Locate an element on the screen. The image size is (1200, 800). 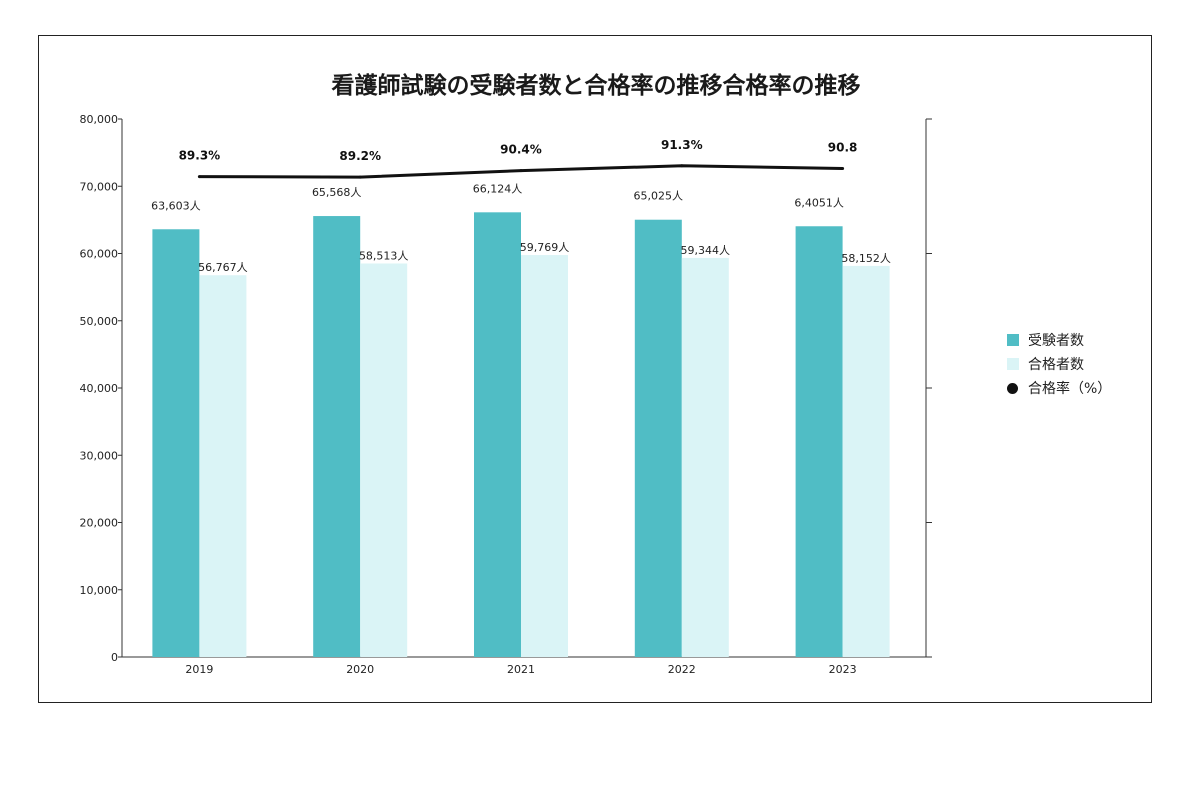
x-tick-label: 2022 is located at coordinates (682, 669).